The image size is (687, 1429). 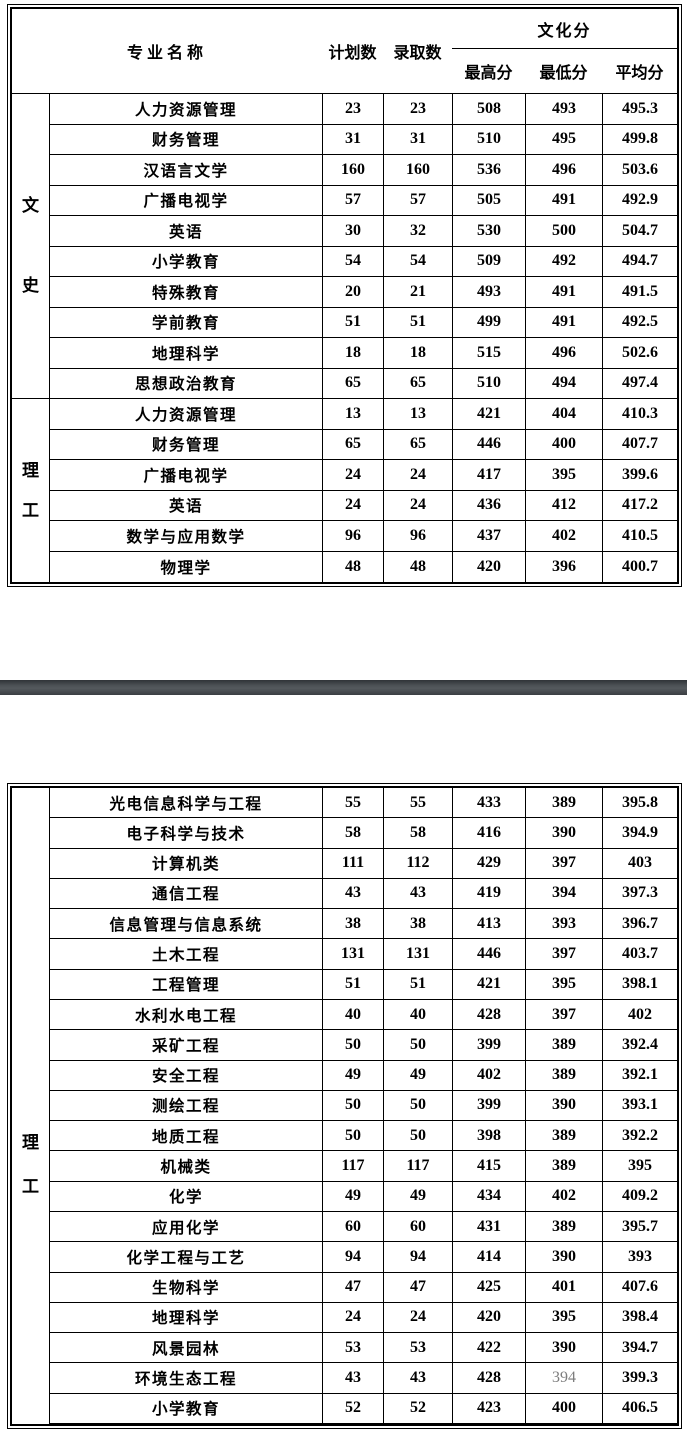 I want to click on min-score-cell: 389, so click(x=563, y=1166).